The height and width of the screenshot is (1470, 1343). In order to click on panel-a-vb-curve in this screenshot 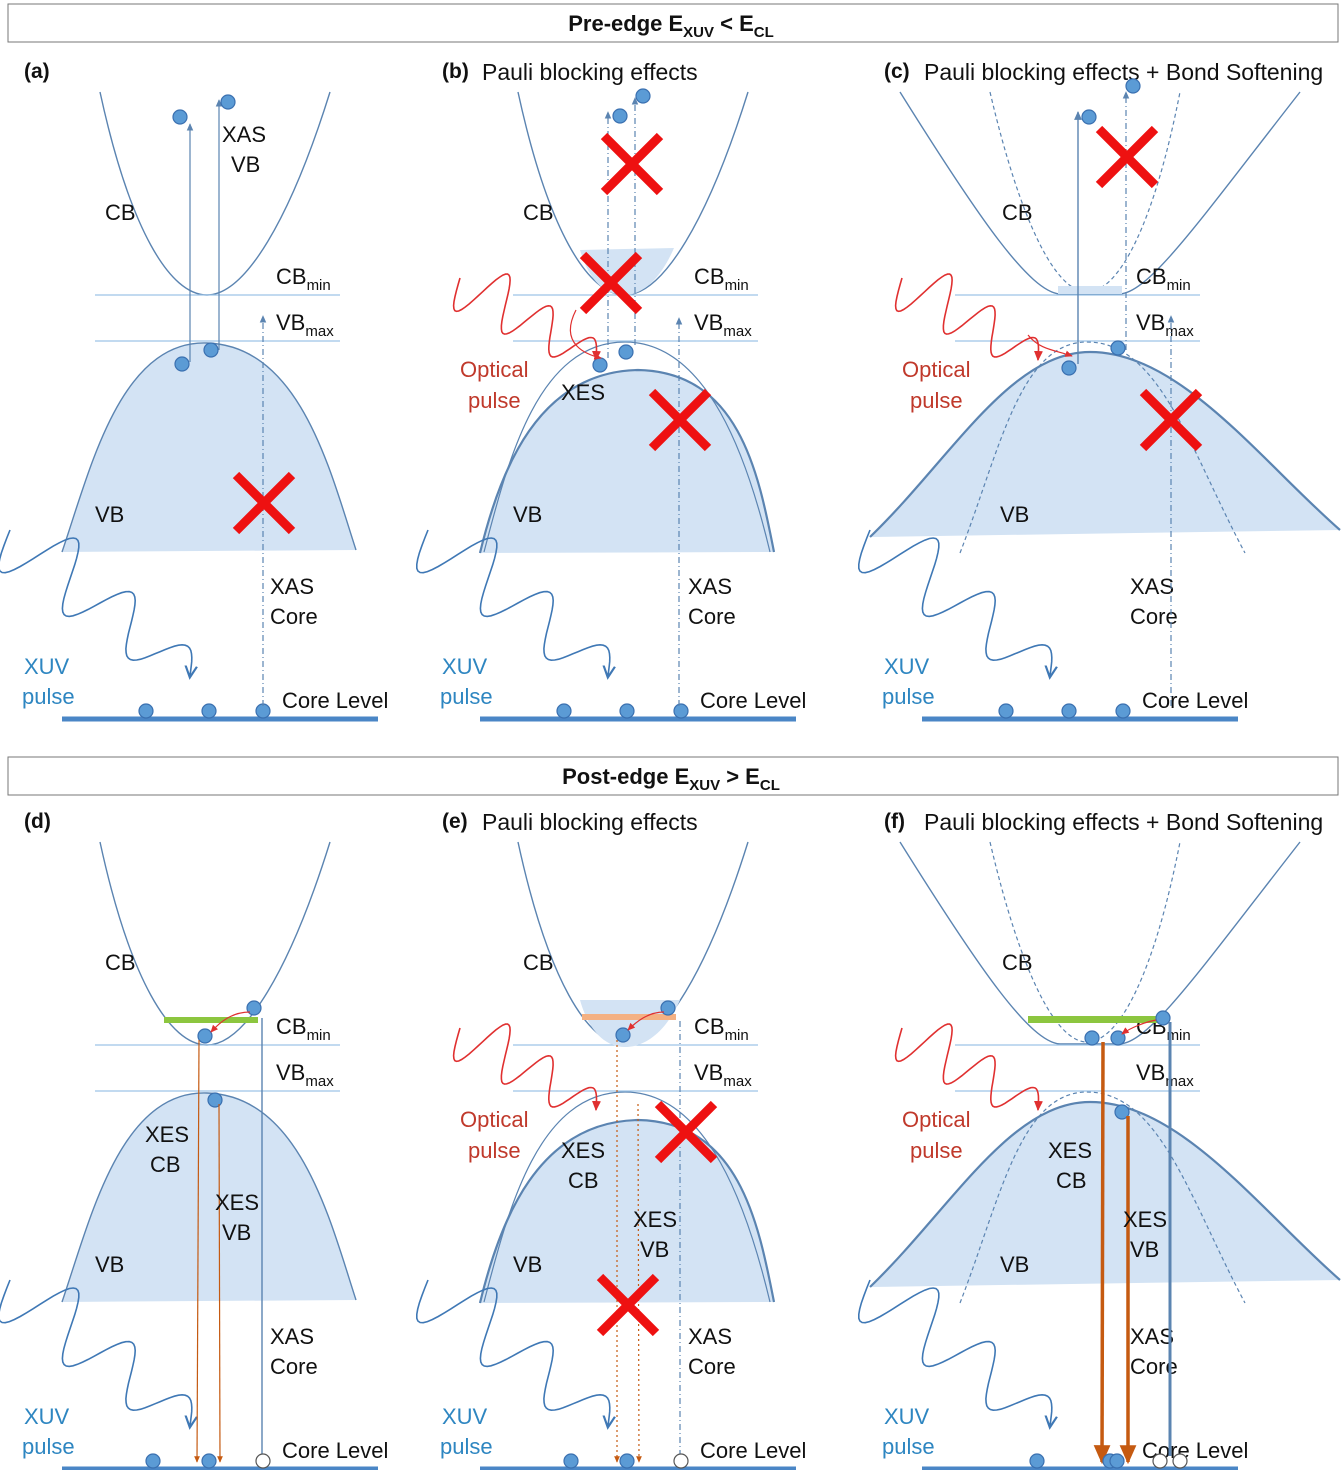, I will do `click(209, 447)`.